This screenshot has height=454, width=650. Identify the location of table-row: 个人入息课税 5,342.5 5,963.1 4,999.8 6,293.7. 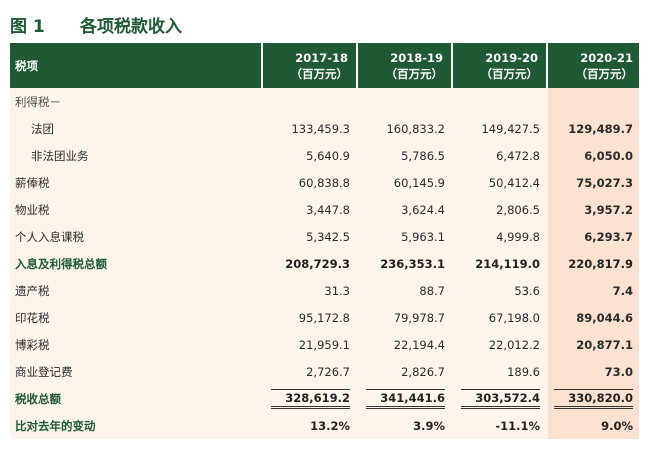
(324, 236).